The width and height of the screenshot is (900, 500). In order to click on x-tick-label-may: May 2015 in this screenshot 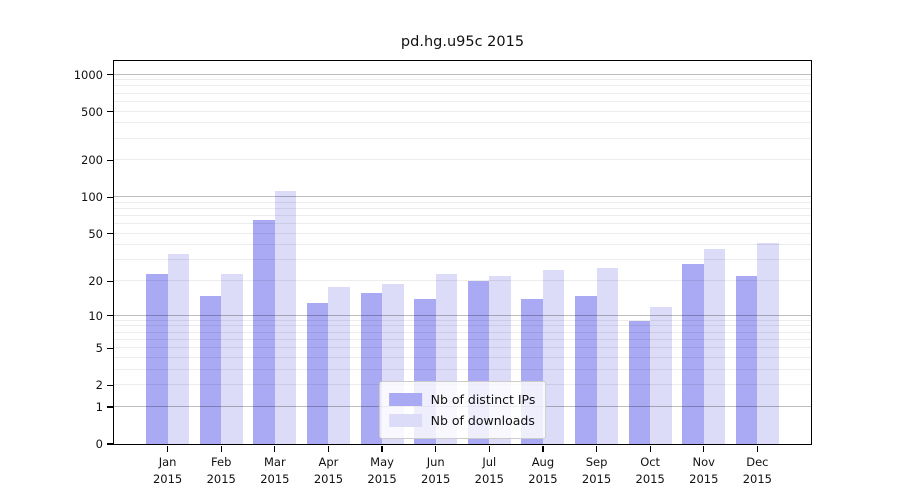, I will do `click(382, 470)`.